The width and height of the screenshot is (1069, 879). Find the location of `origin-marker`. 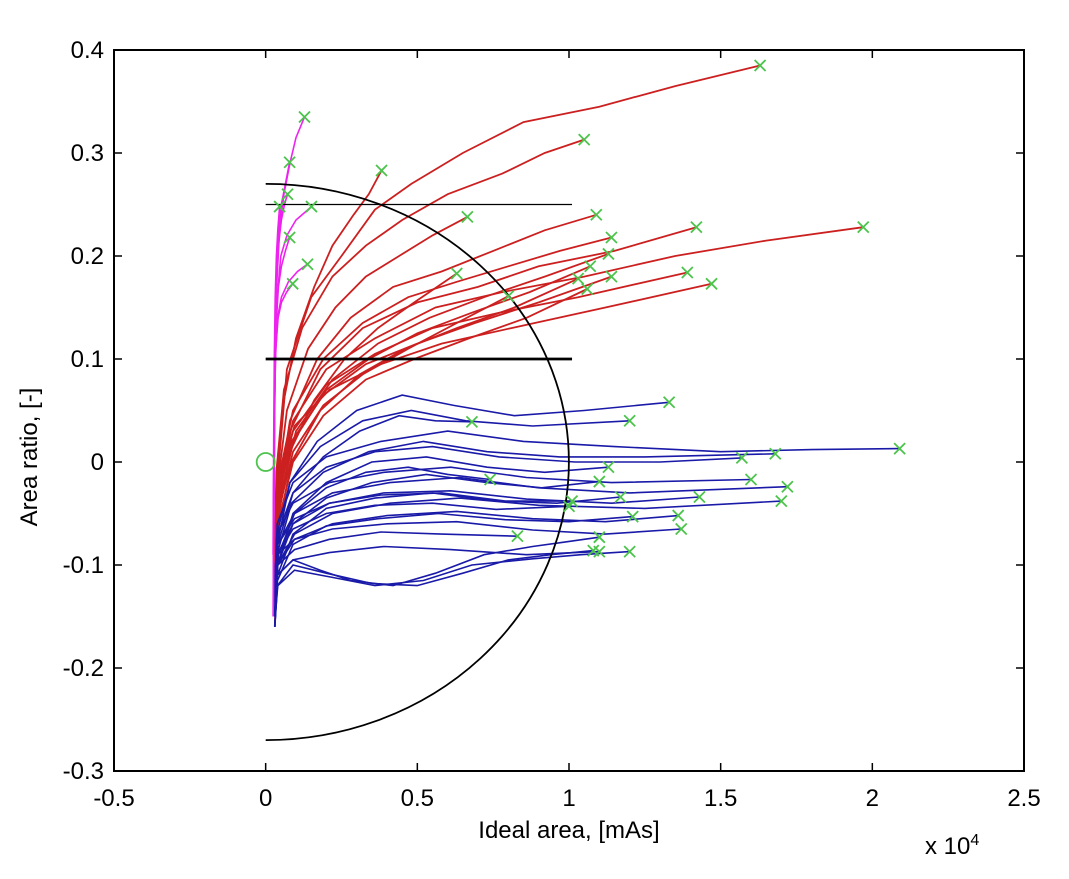

origin-marker is located at coordinates (265, 462).